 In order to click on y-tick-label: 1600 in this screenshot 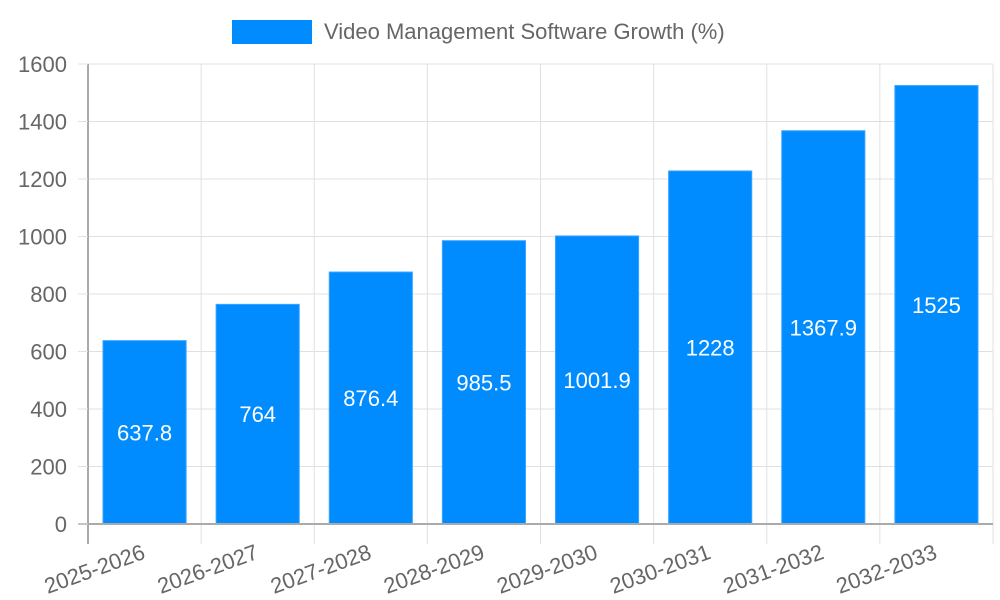, I will do `click(42, 64)`.